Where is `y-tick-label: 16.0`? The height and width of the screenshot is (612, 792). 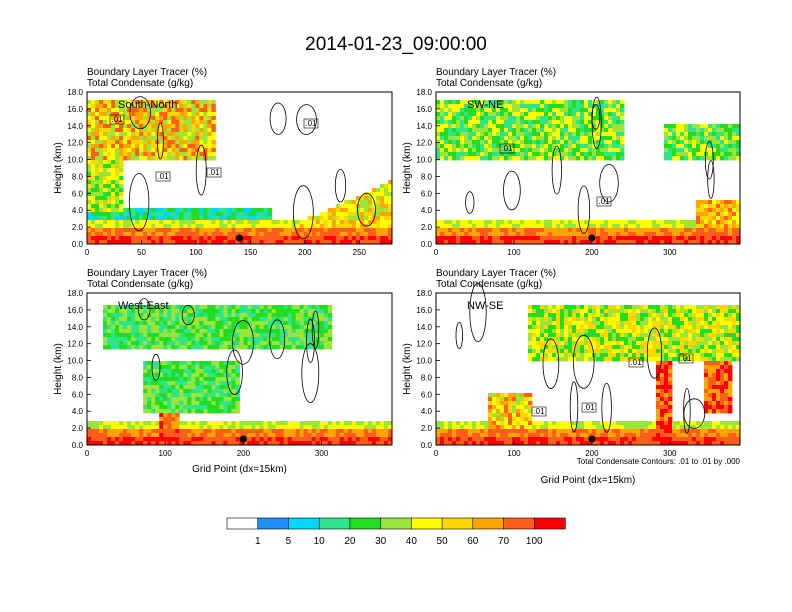 y-tick-label: 16.0 is located at coordinates (424, 109).